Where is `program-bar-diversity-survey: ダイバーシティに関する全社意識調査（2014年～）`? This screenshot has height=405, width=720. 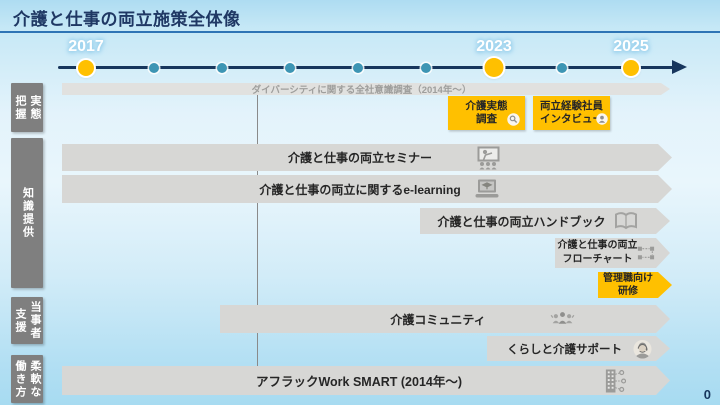 program-bar-diversity-survey: ダイバーシティに関する全社意識調査（2014年～） is located at coordinates (366, 89).